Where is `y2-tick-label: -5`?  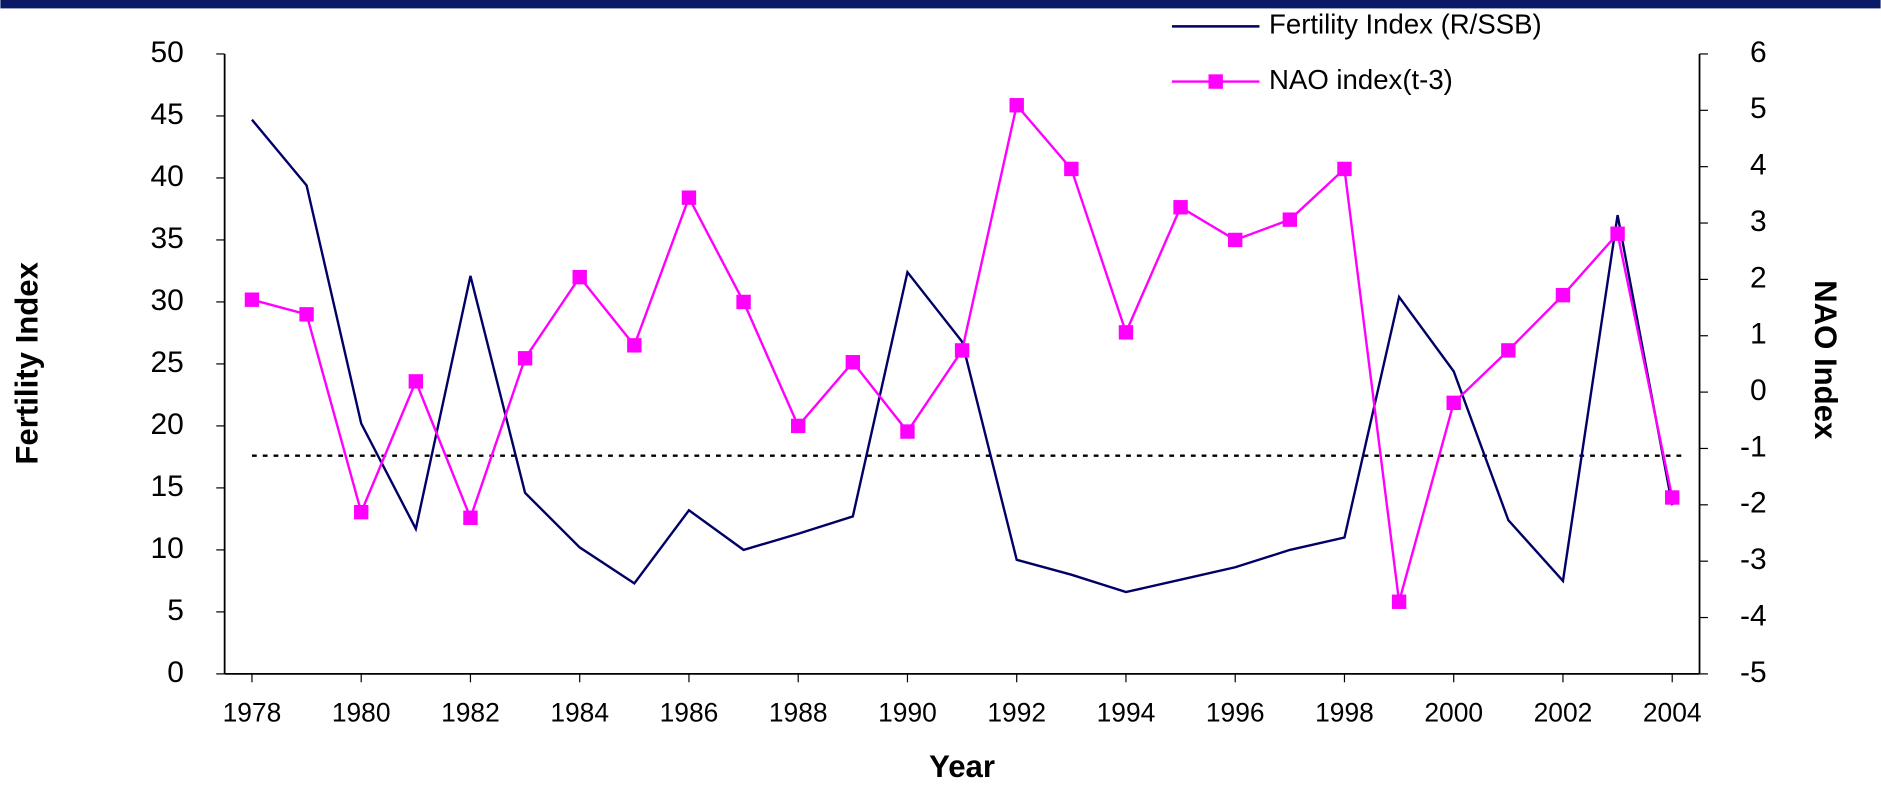 y2-tick-label: -5 is located at coordinates (1753, 672).